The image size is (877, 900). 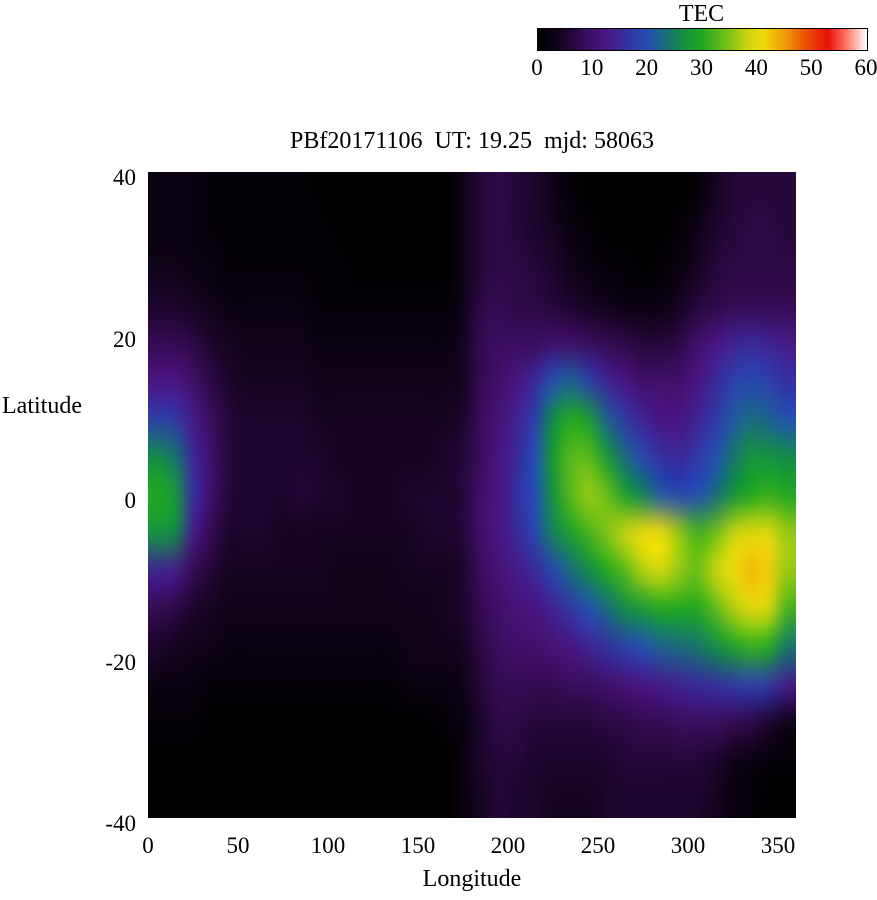 I want to click on y-axis-label: Latitude, so click(x=42, y=406).